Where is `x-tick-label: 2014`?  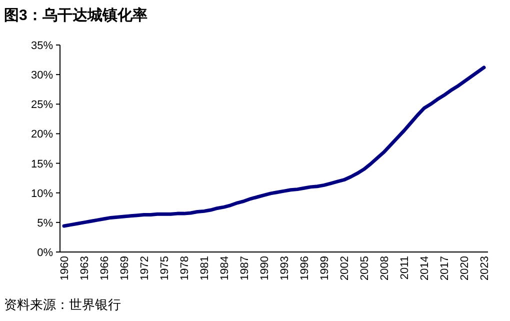
x-tick-label: 2014 is located at coordinates (425, 268).